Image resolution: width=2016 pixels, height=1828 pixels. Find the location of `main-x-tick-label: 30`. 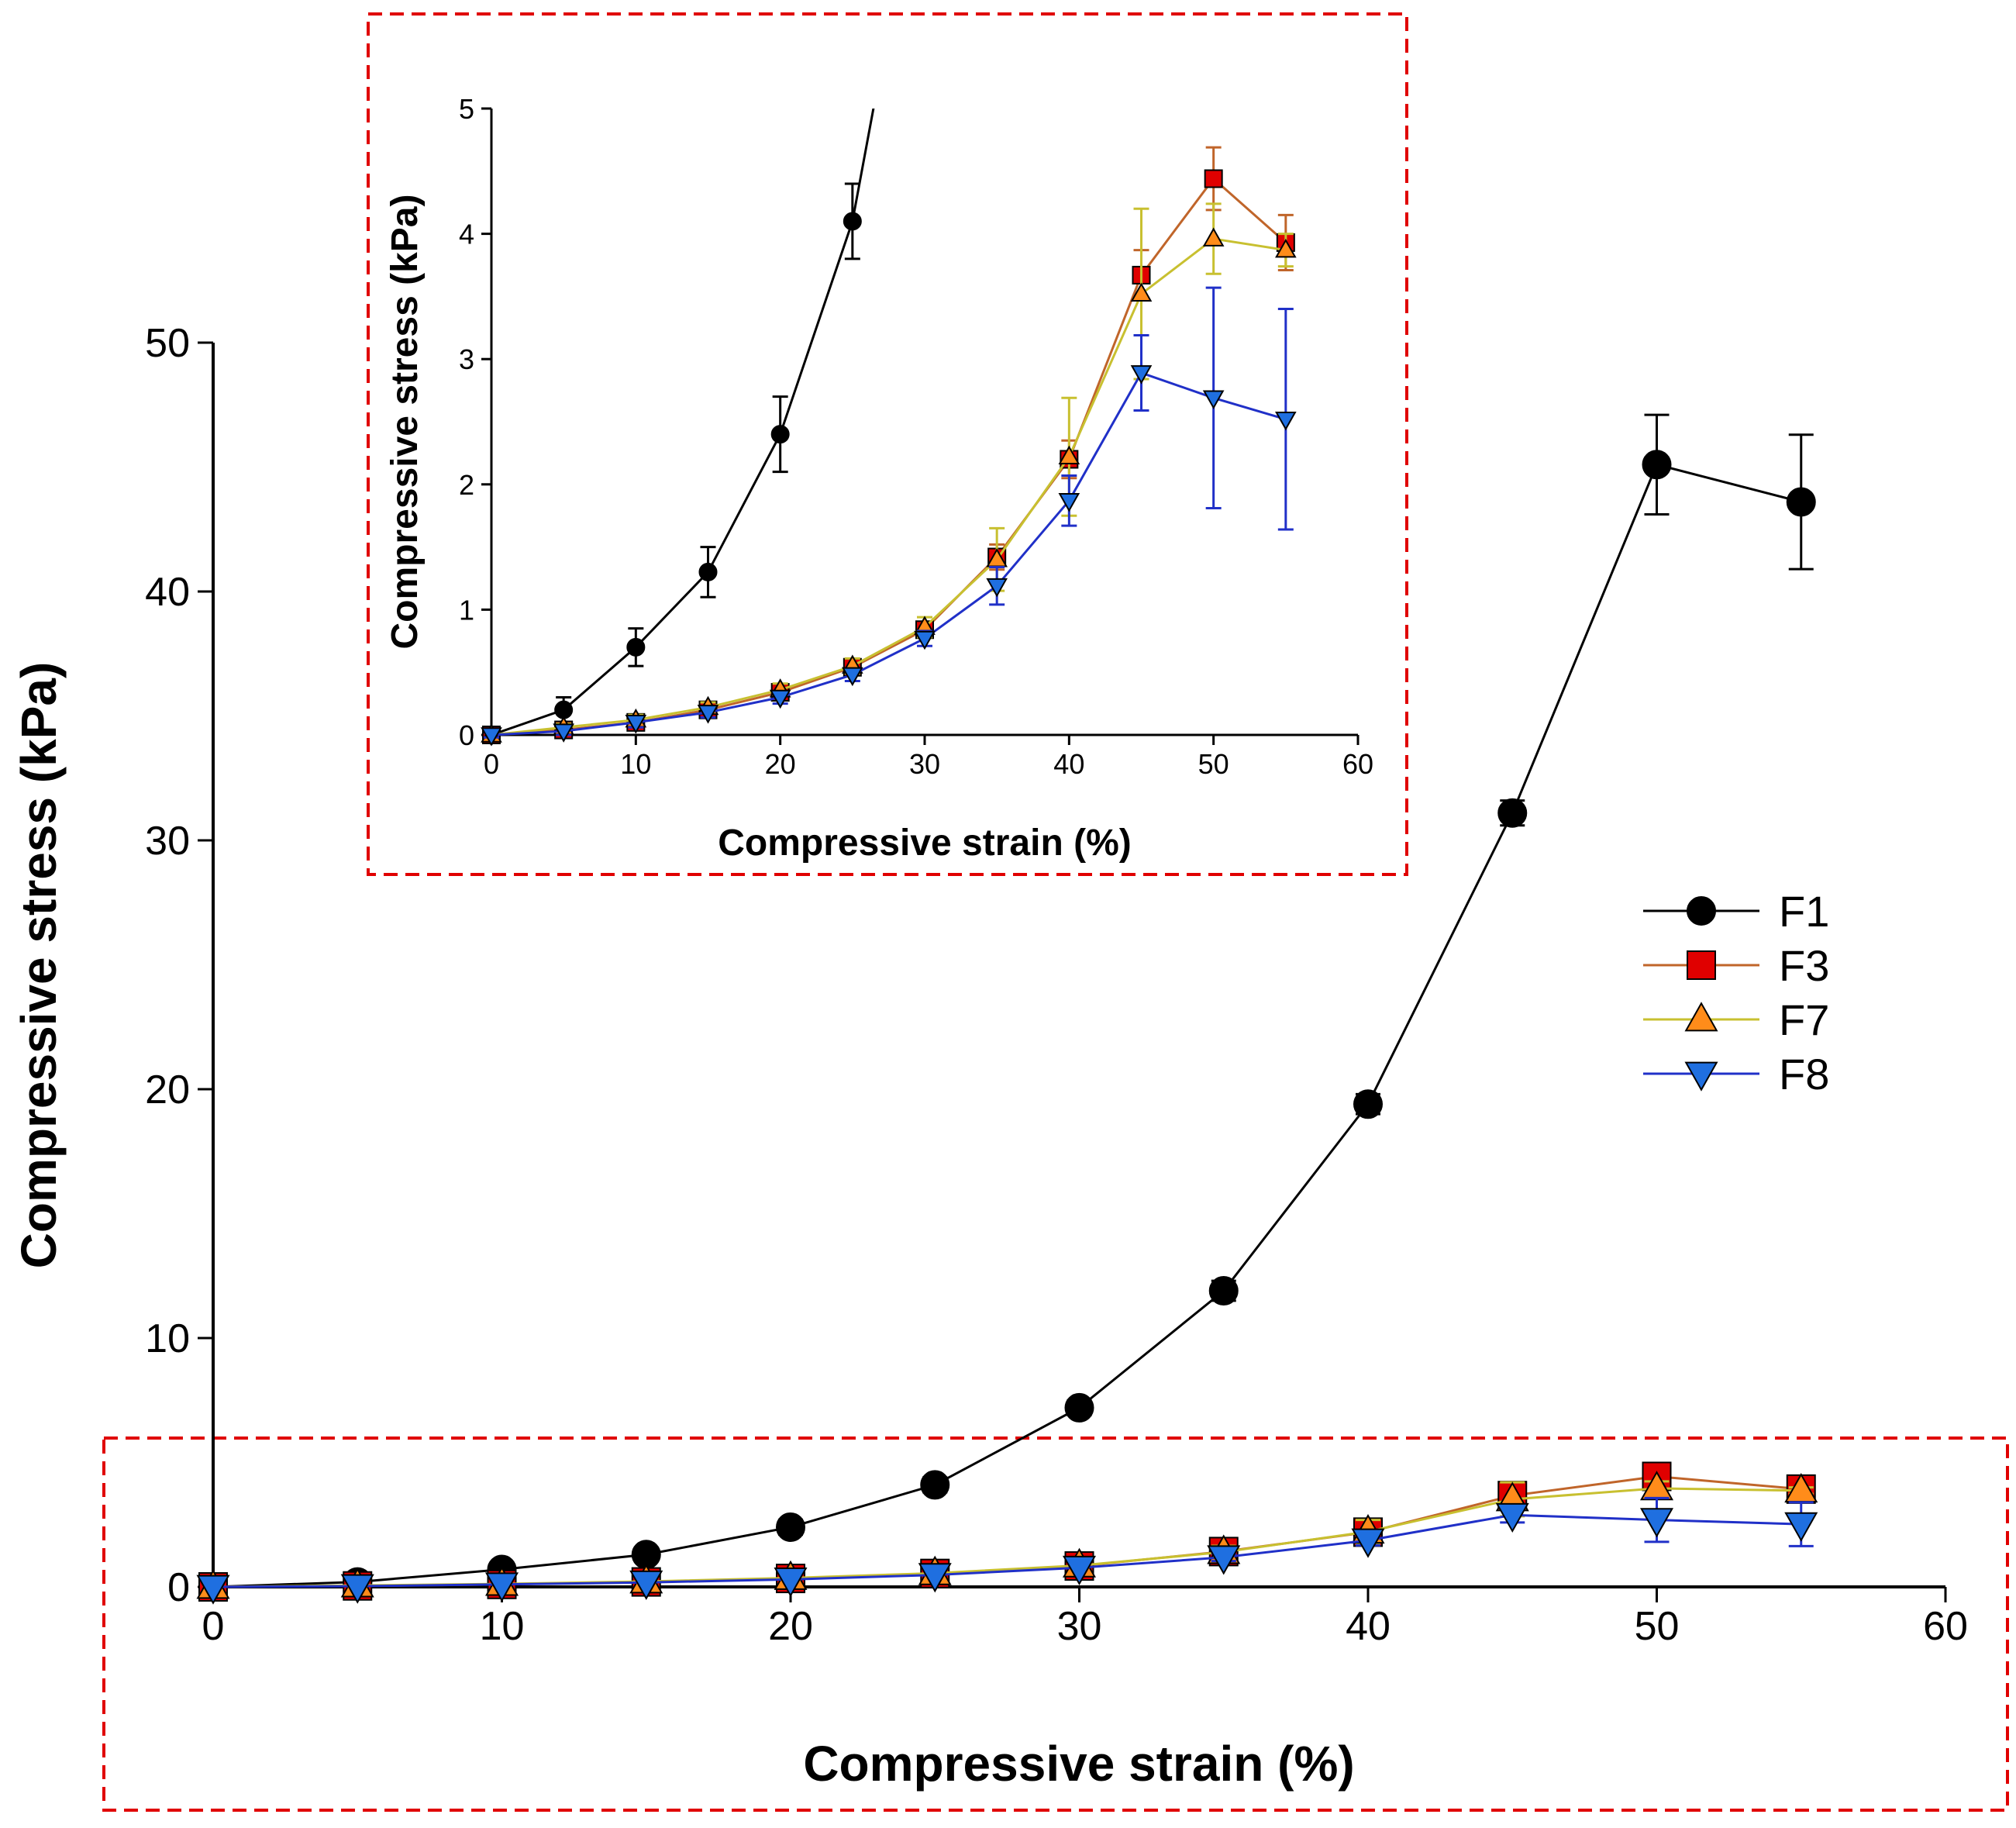

main-x-tick-label: 30 is located at coordinates (1079, 1627).